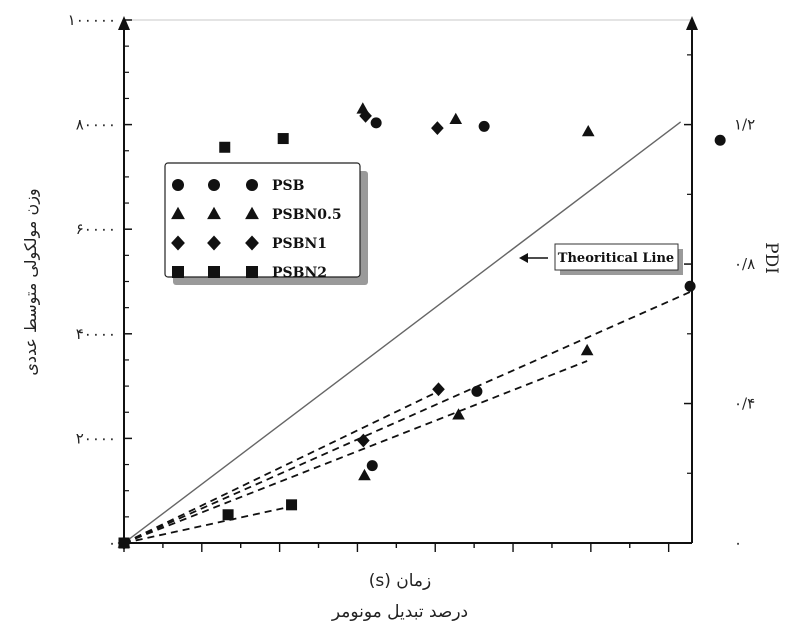 This screenshot has height=633, width=809. What do you see at coordinates (288, 186) in the screenshot?
I see `legend-label-psb: PSB` at bounding box center [288, 186].